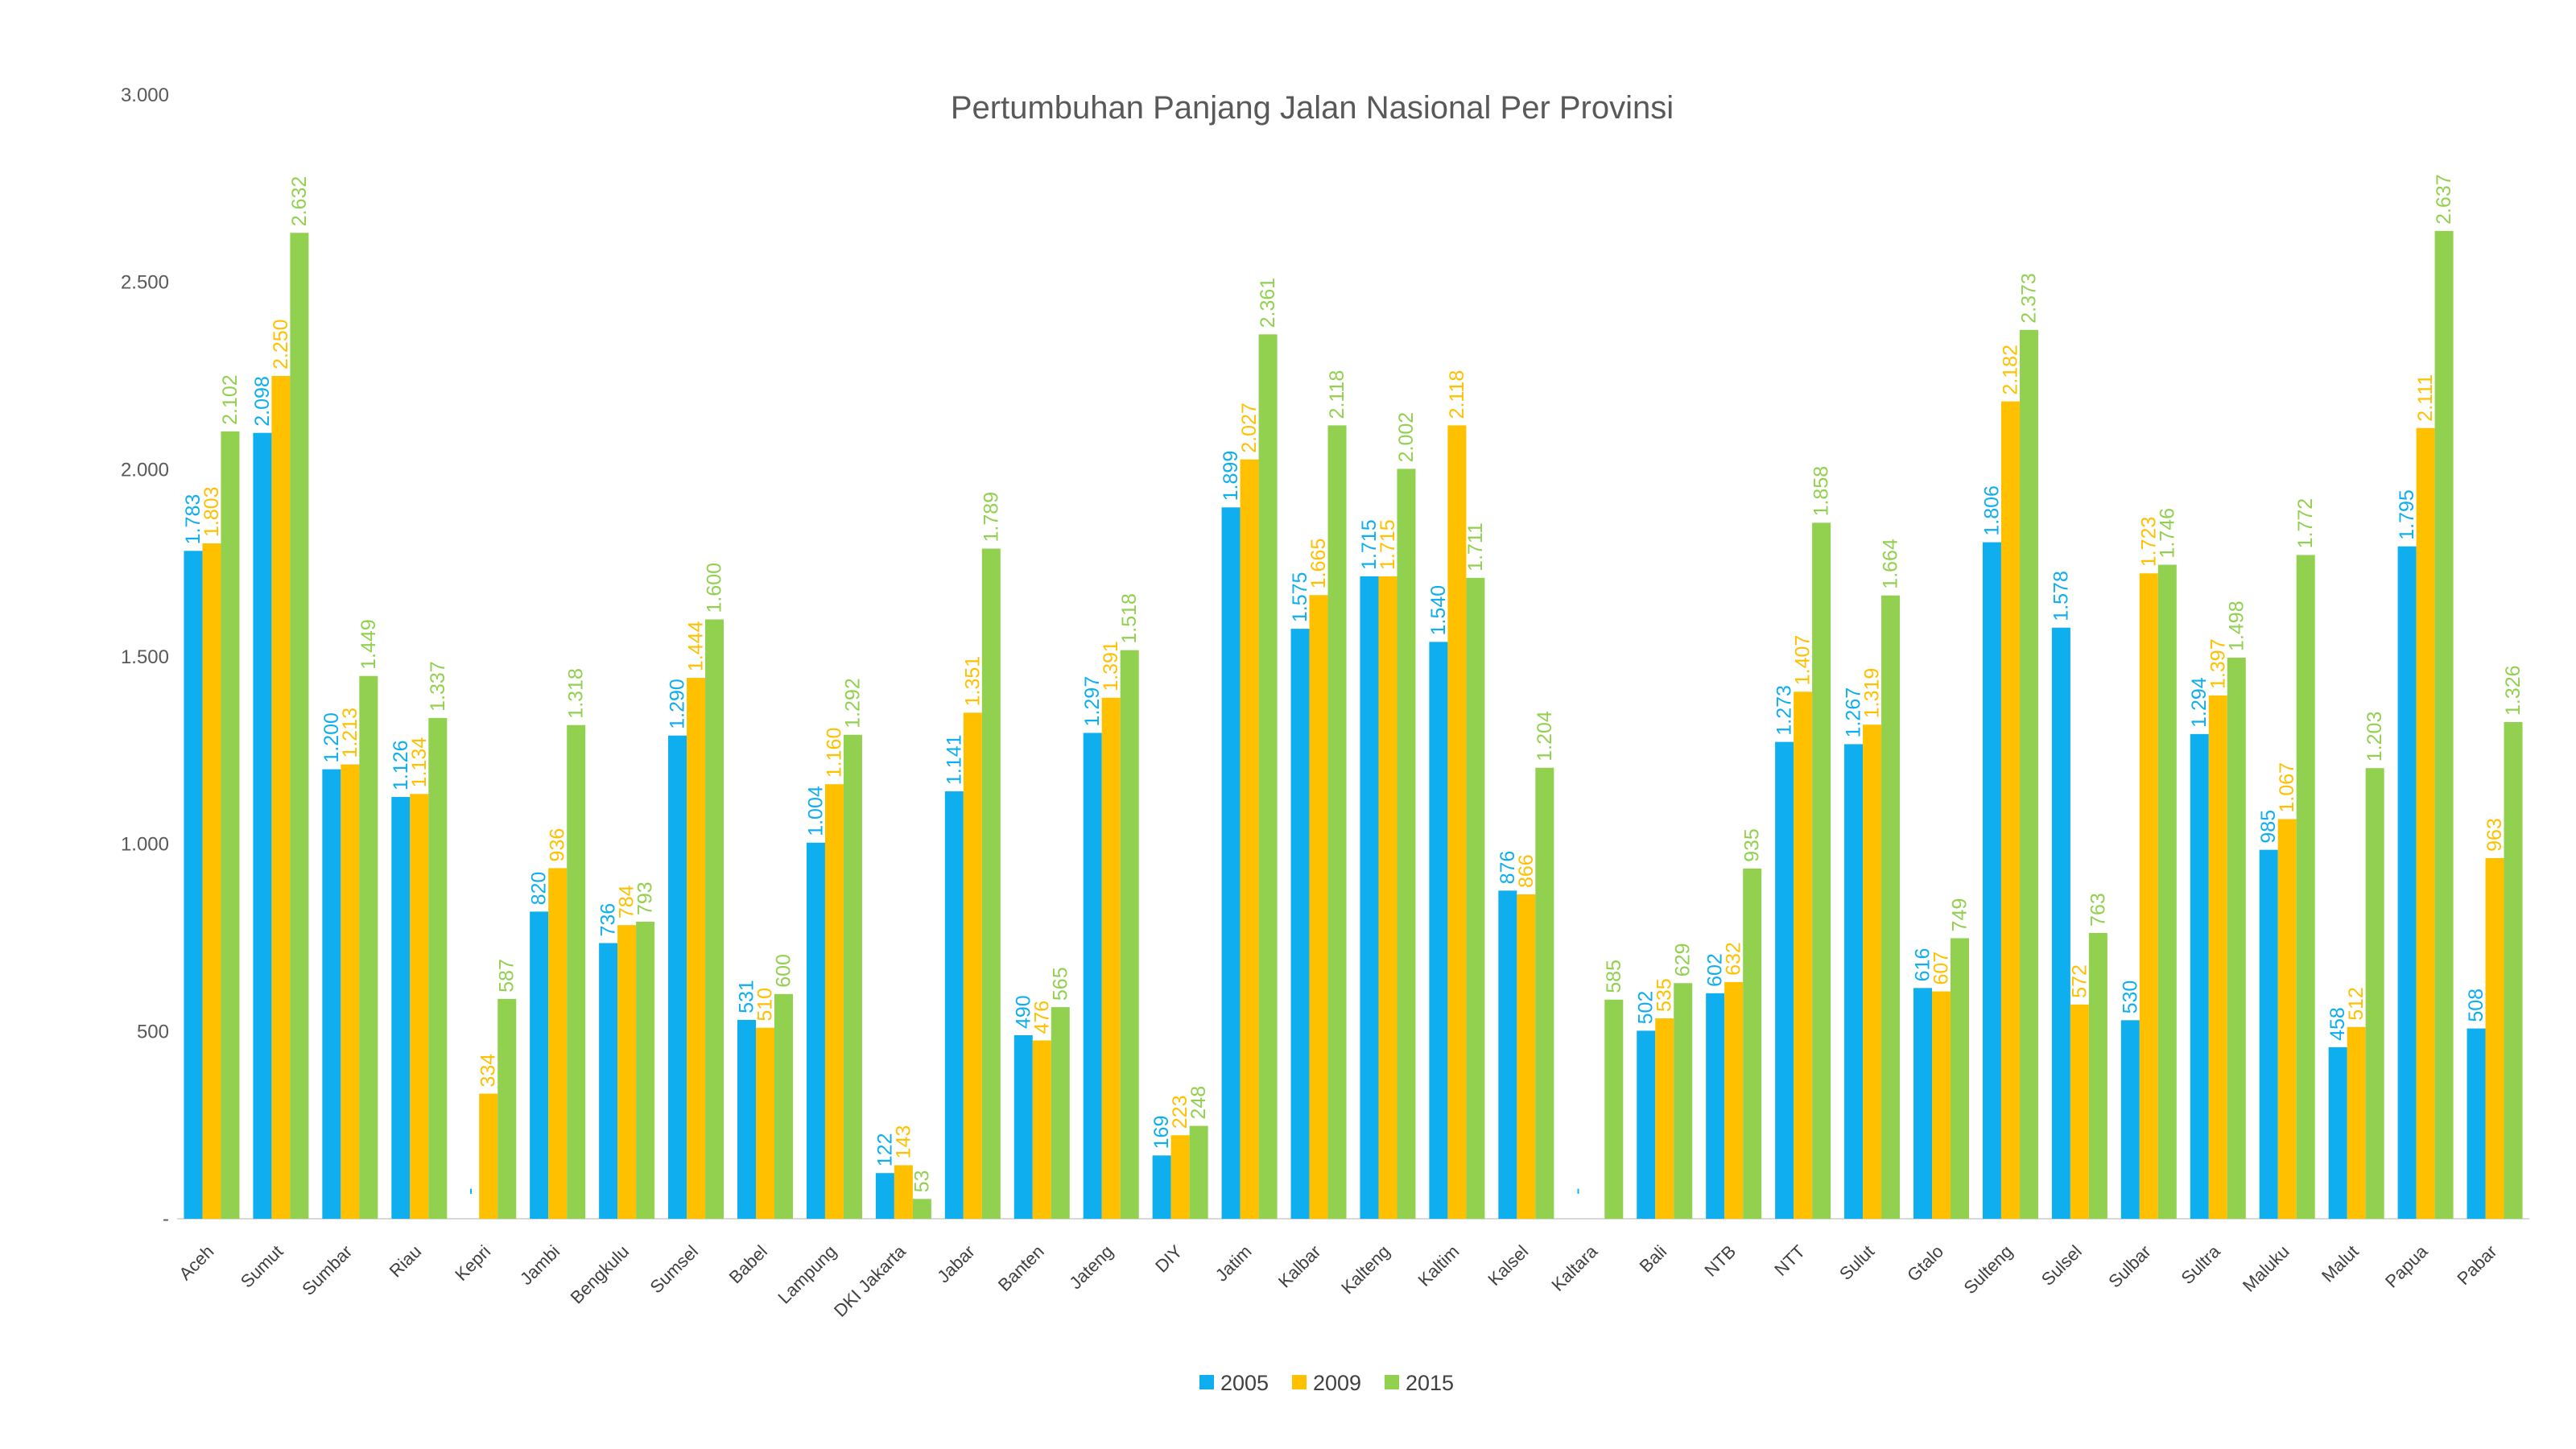  What do you see at coordinates (401, 765) in the screenshot?
I see `data-label: 1.126` at bounding box center [401, 765].